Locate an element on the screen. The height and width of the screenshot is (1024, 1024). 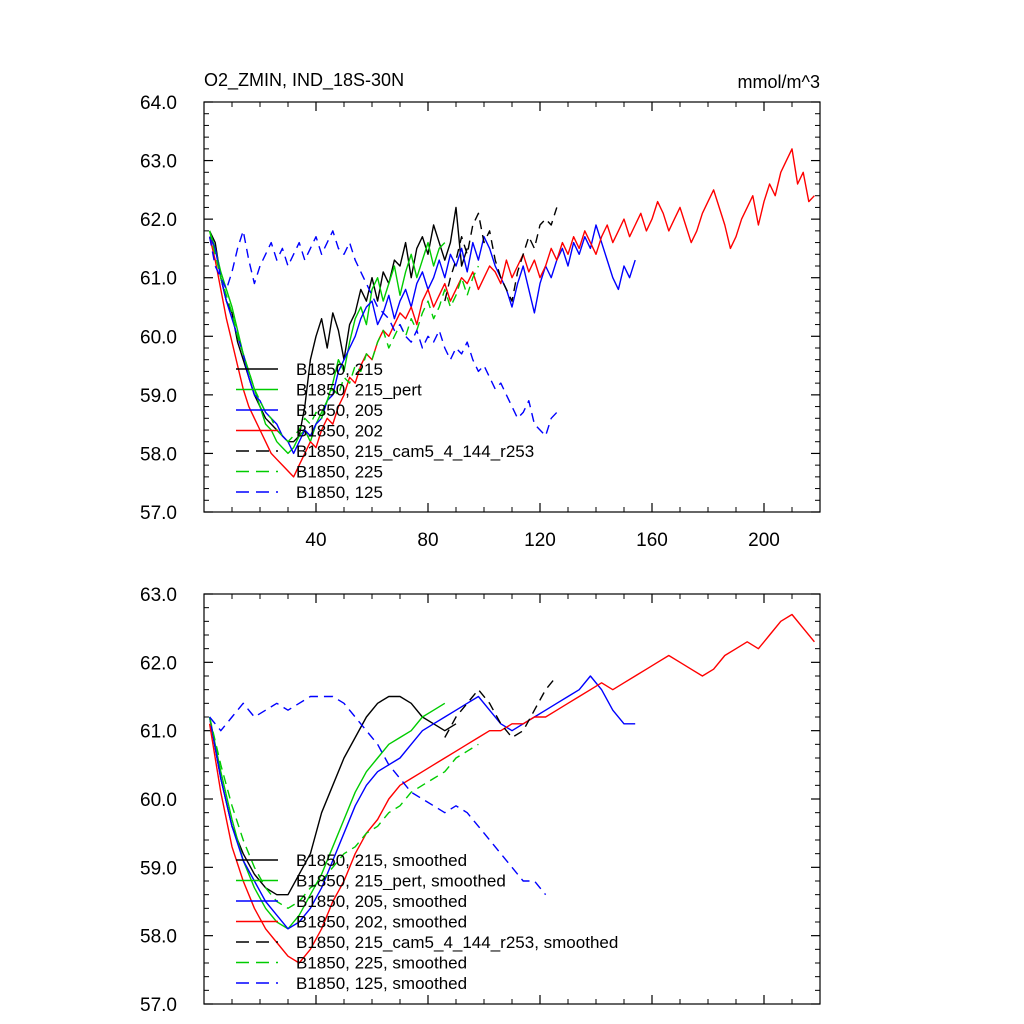
legend-label: B1850, 215_cam5_4_144_r253, smoothed is located at coordinates (457, 942).